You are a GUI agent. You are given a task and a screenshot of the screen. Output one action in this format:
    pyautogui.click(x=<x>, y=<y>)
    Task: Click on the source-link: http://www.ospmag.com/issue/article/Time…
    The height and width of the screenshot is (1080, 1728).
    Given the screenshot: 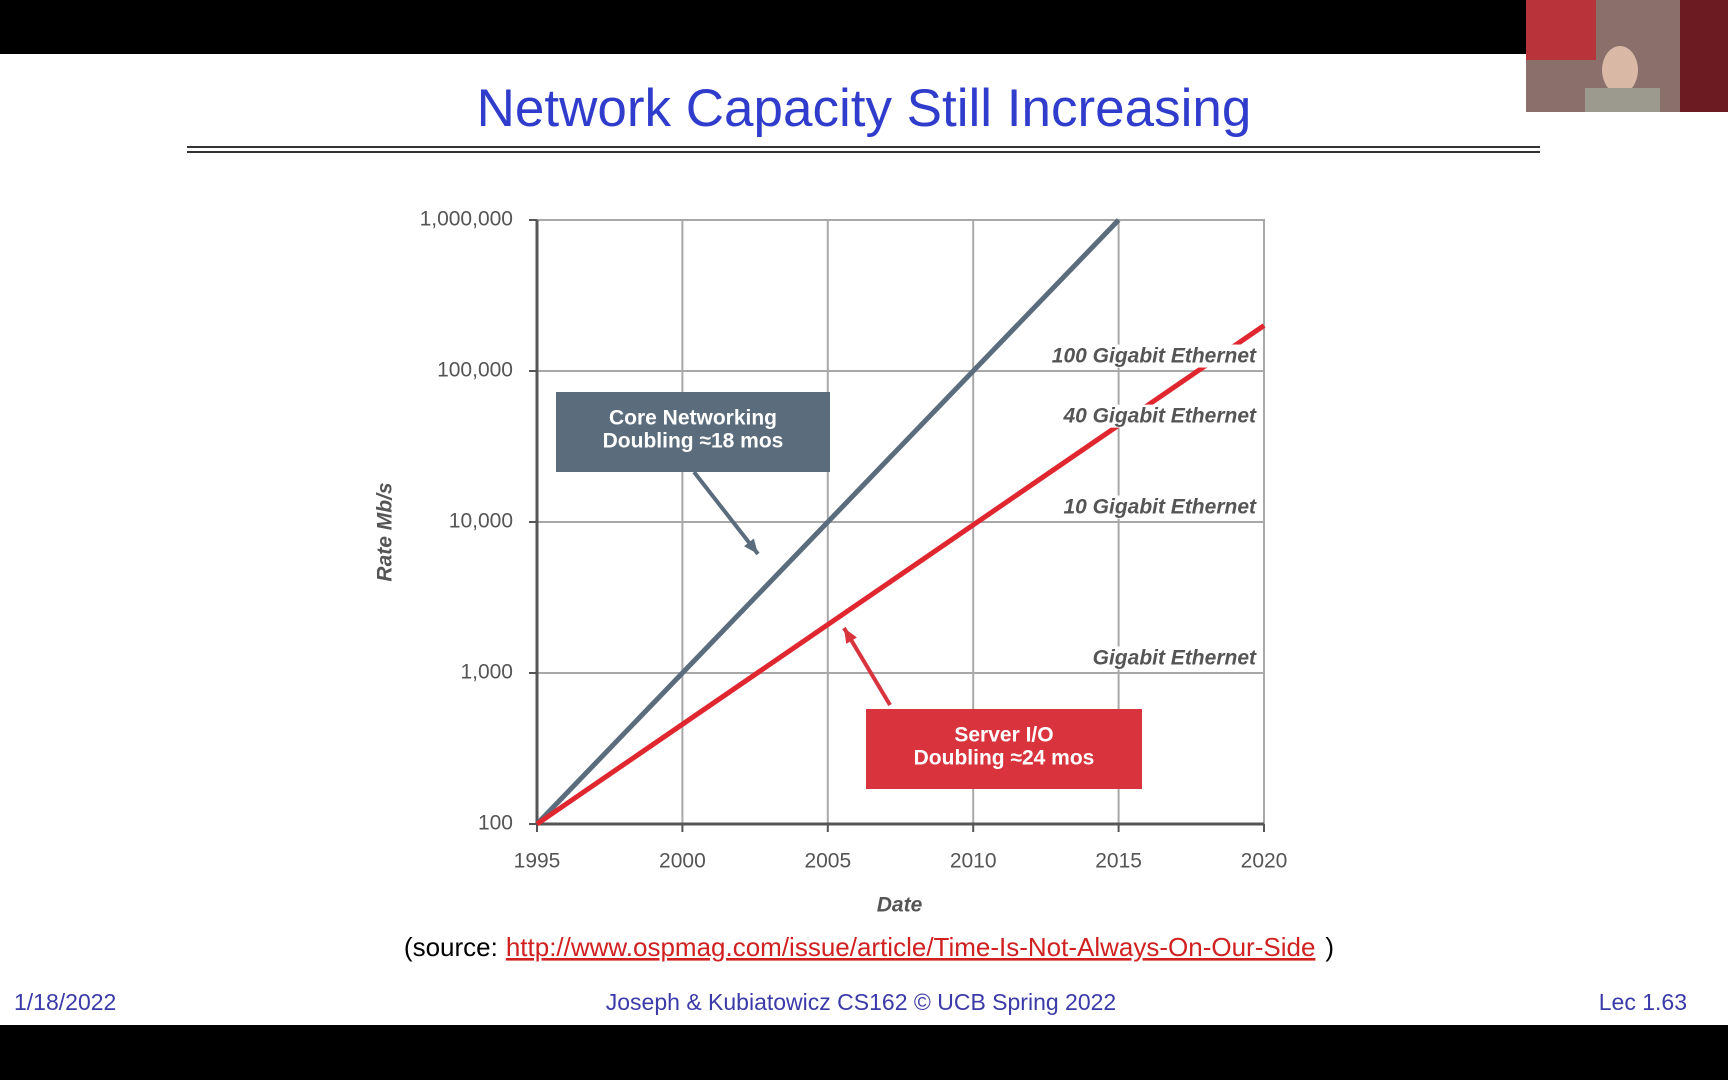 What is the action you would take?
    pyautogui.click(x=911, y=947)
    